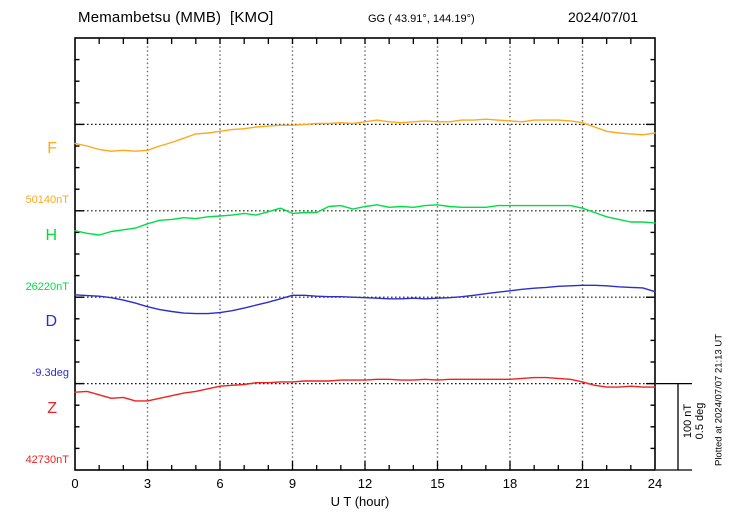 This screenshot has width=730, height=520. I want to click on scale-bar-label: 100 nT 0.5 deg, so click(694, 421).